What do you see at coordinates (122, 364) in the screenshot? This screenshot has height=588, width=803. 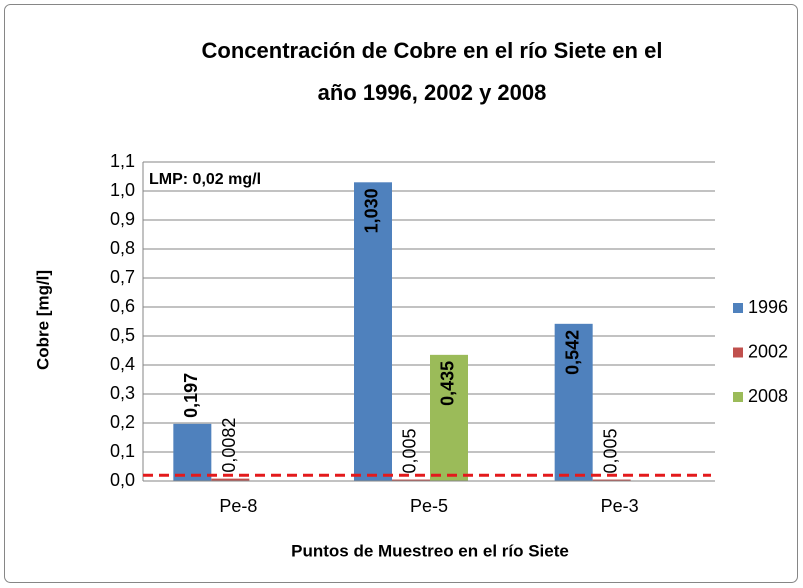 I see `y-tick-label: 0,4` at bounding box center [122, 364].